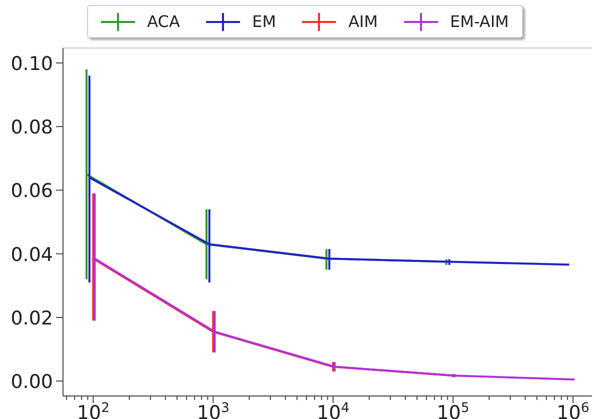 The height and width of the screenshot is (419, 594). I want to click on x-tick-label: 10$^{5}$, so click(453, 409).